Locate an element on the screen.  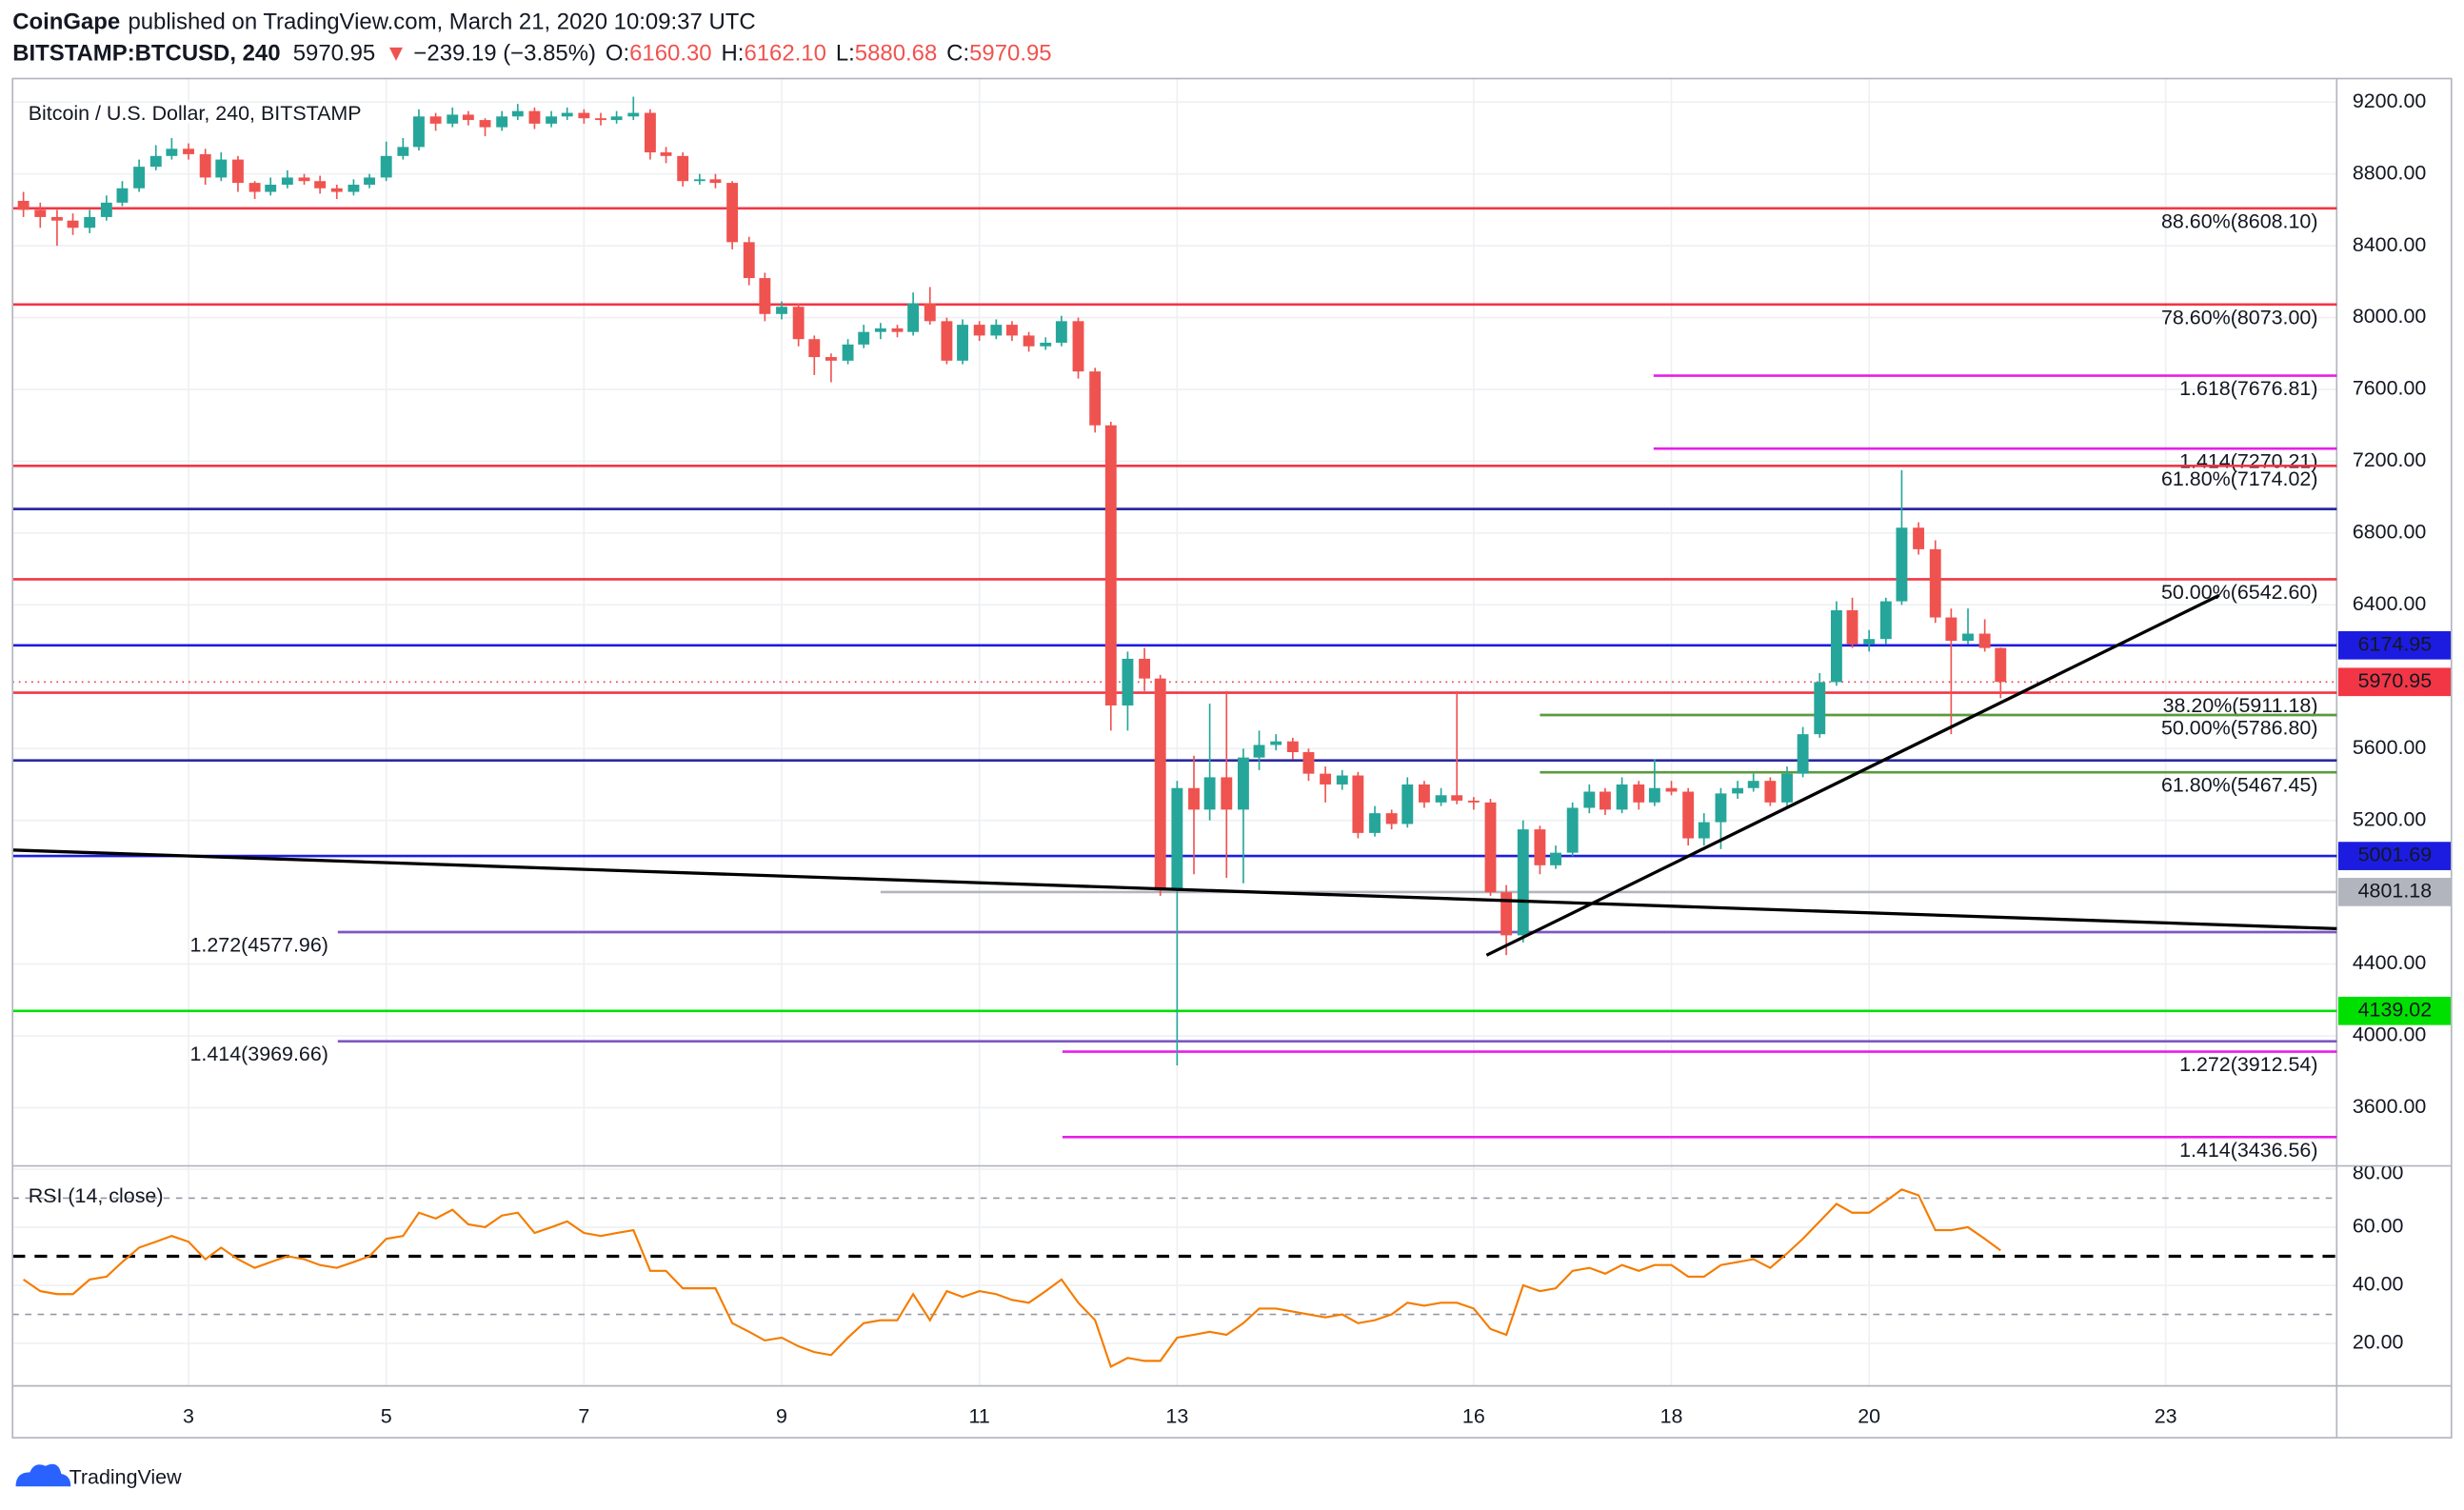
y-tick-label: 6400.00 is located at coordinates (2390, 603).